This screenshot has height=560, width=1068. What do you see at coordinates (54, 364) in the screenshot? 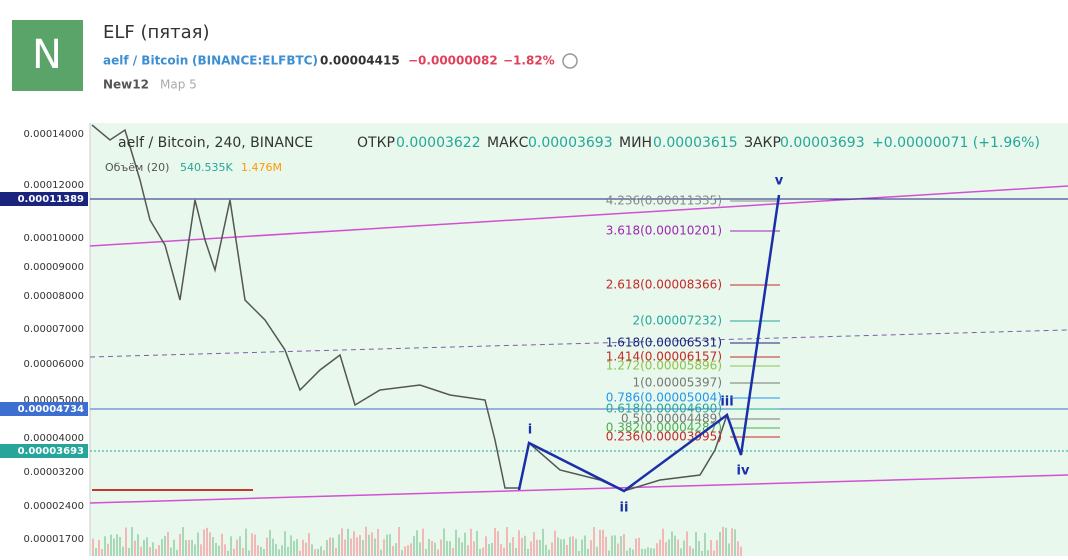
I see `y-axis-label: 0.00006000` at bounding box center [54, 364].